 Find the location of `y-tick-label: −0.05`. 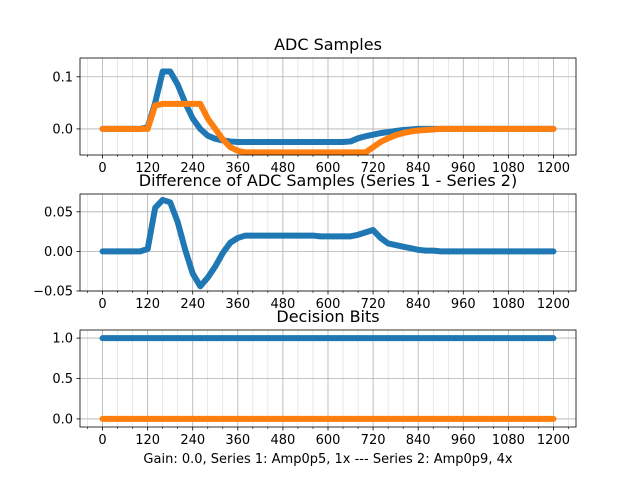

y-tick-label: −0.05 is located at coordinates (53, 292).